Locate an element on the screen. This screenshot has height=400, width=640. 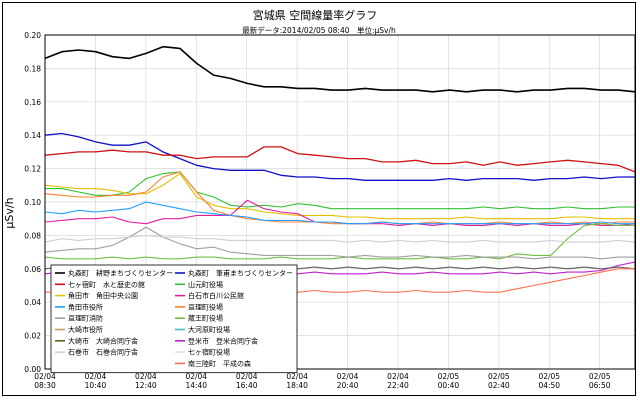
y-tick-label: 0.12 is located at coordinates (32, 169).